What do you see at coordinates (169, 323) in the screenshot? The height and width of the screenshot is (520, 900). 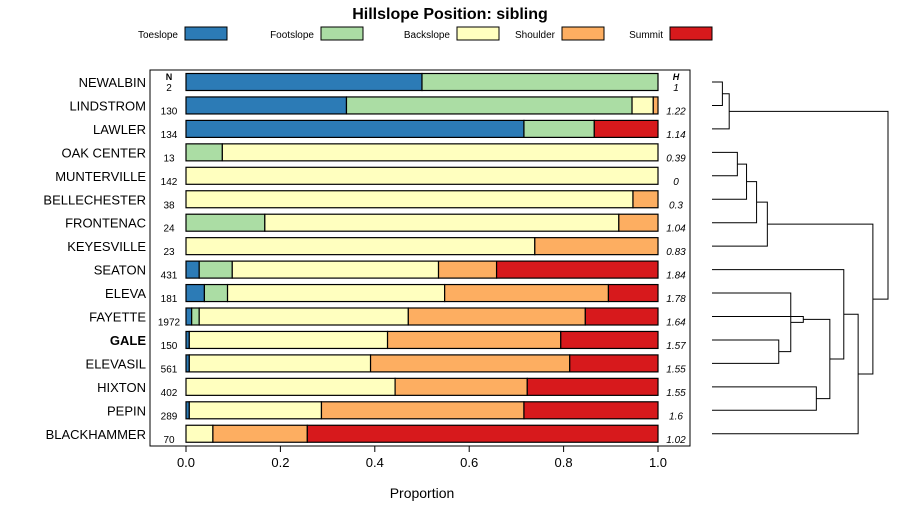 I see `n-value: 1972` at bounding box center [169, 323].